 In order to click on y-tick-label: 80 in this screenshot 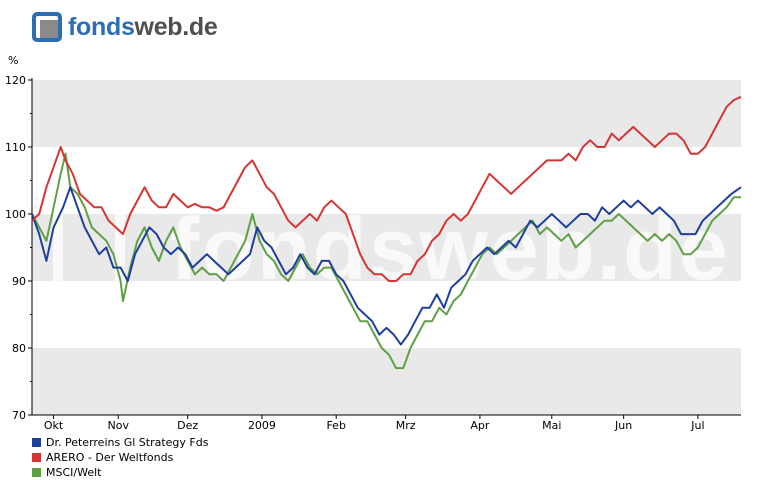, I will do `click(19, 348)`.